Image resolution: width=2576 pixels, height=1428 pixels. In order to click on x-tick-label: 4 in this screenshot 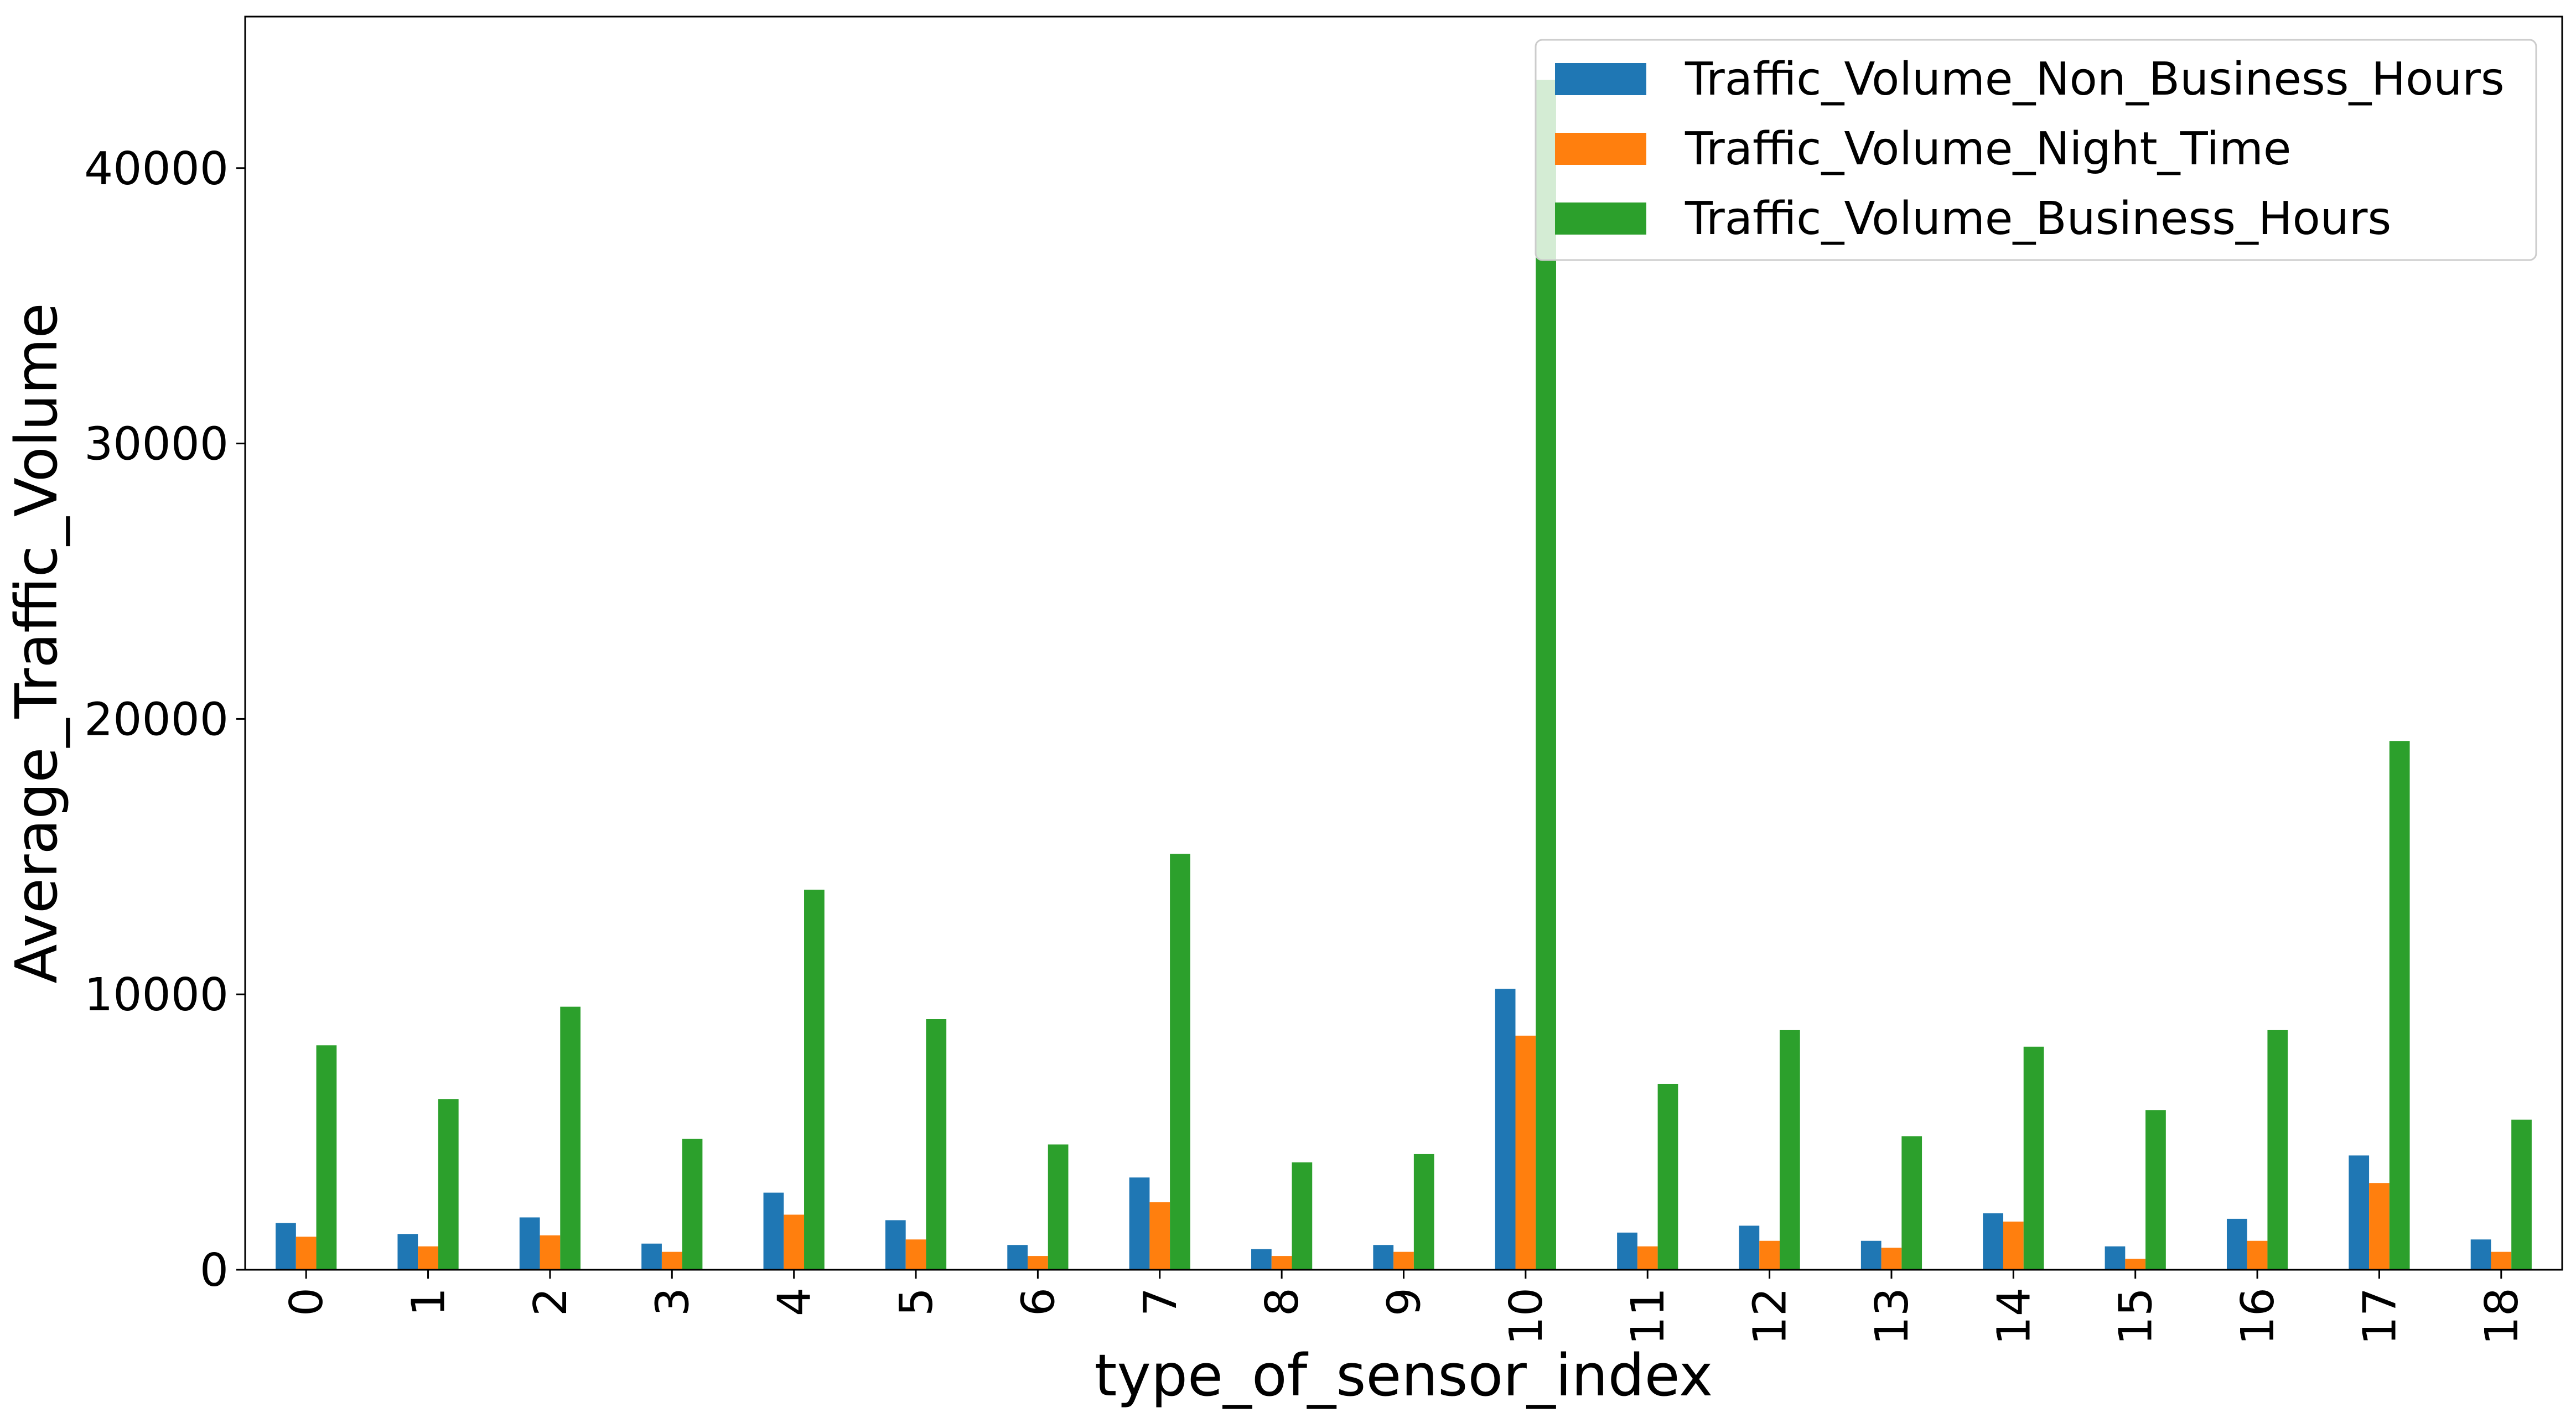, I will do `click(795, 1301)`.